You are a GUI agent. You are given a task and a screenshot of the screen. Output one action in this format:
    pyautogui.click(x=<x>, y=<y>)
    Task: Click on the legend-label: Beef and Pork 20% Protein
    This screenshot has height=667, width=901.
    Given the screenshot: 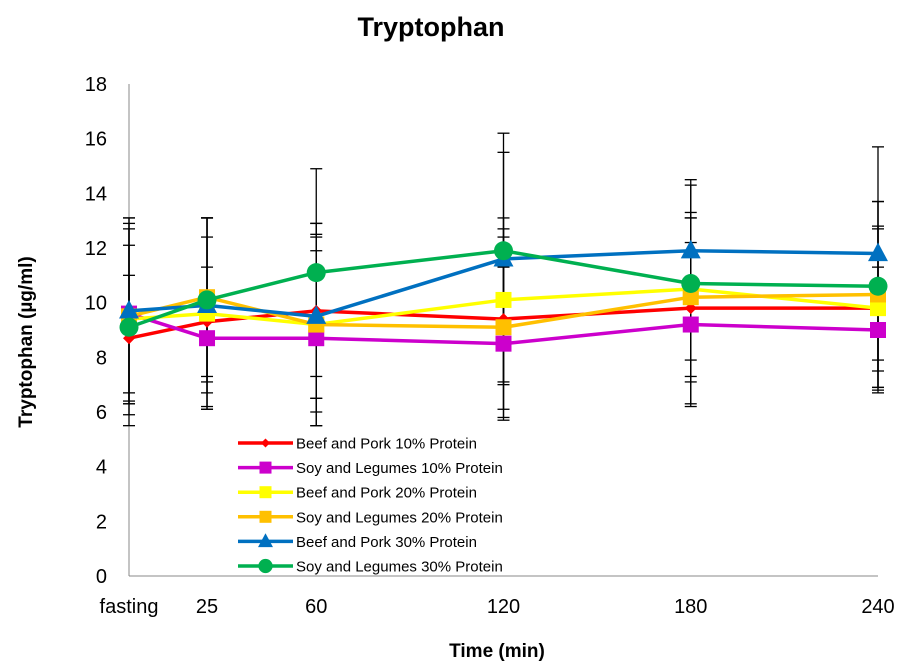 What is the action you would take?
    pyautogui.click(x=386, y=493)
    